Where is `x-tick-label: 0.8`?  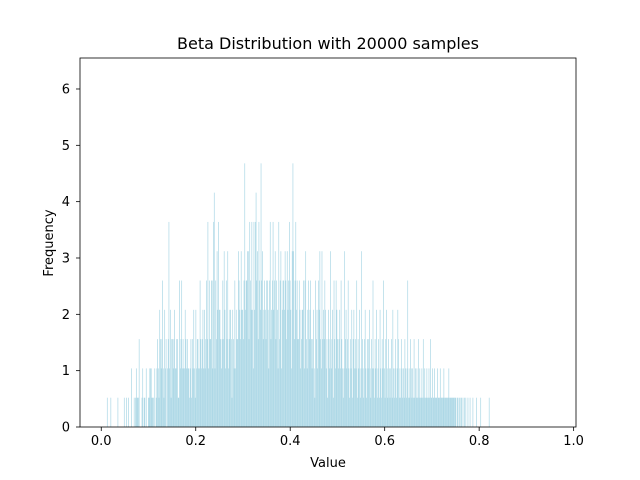 x-tick-label: 0.8 is located at coordinates (479, 441).